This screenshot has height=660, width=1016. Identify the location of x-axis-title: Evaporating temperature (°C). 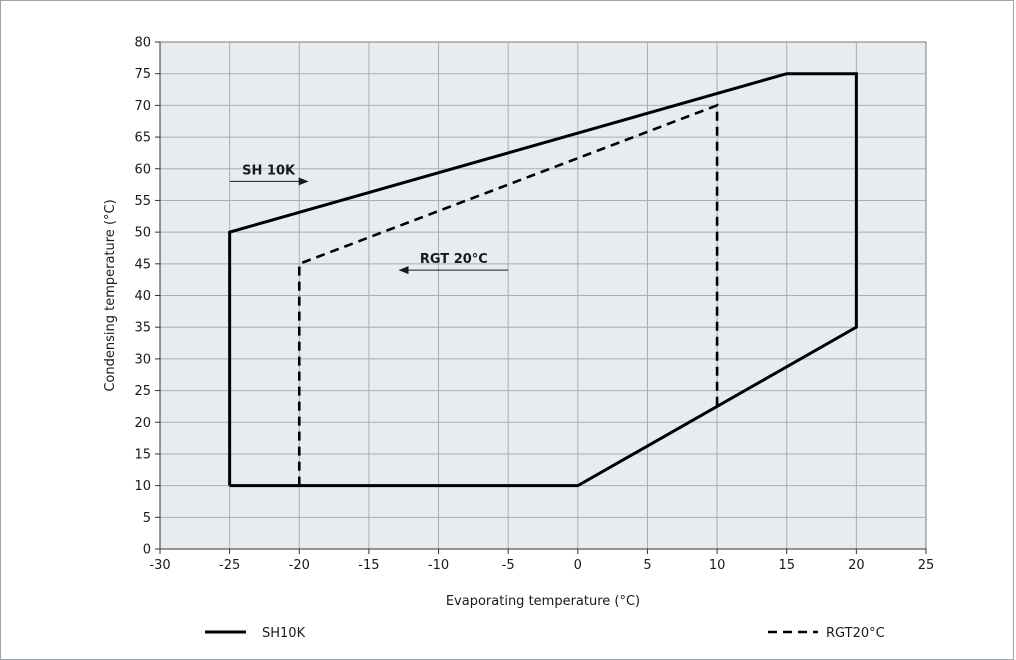
(543, 601).